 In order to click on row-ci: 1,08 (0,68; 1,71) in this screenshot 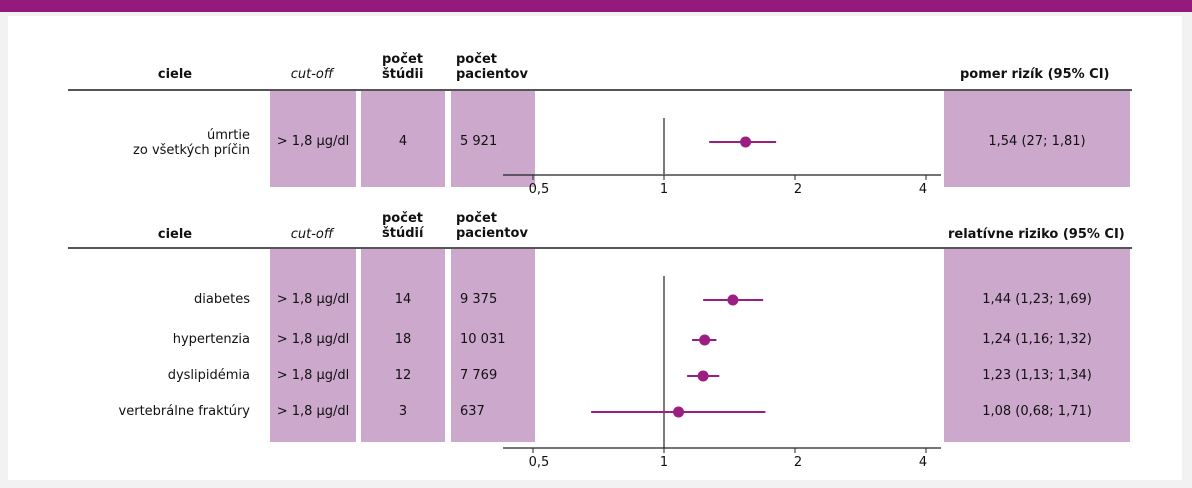, I will do `click(1037, 411)`.